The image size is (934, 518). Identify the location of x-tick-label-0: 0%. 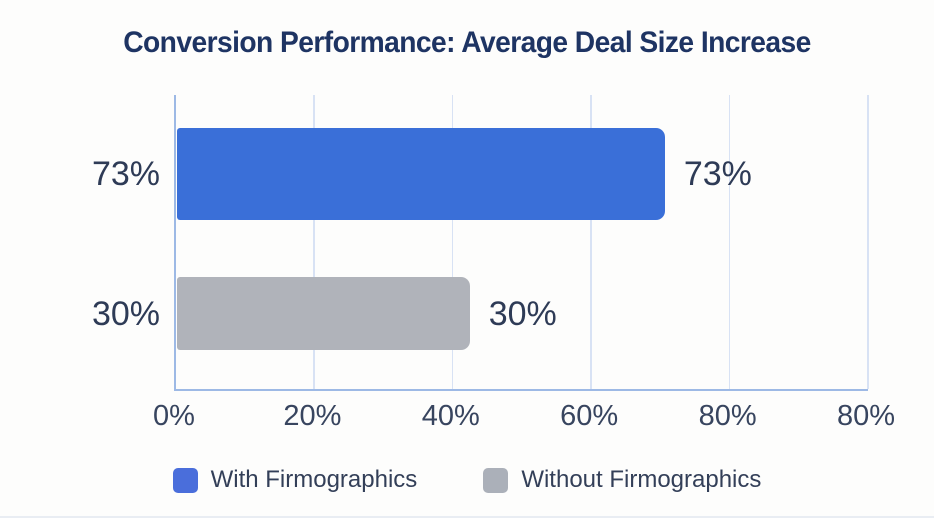
(174, 416).